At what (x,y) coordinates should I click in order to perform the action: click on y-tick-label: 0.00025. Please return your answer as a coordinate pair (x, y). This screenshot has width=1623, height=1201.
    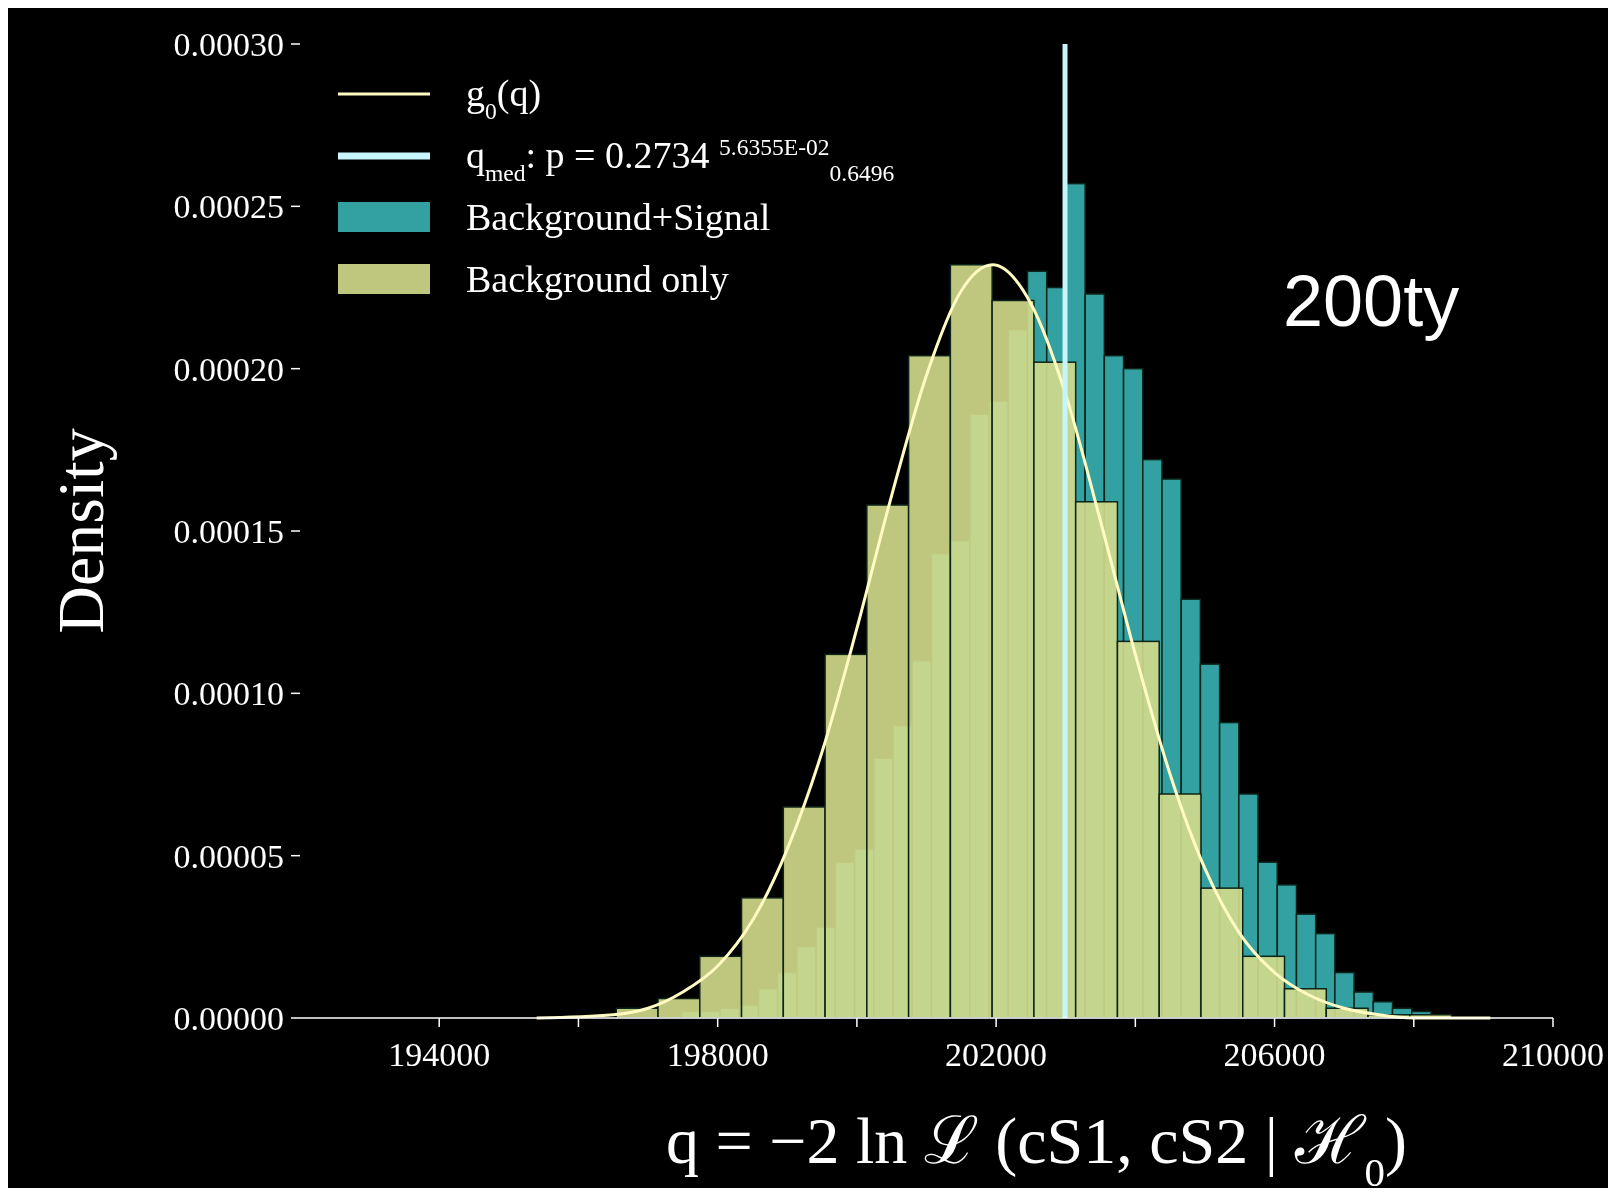
    Looking at the image, I should click on (228, 207).